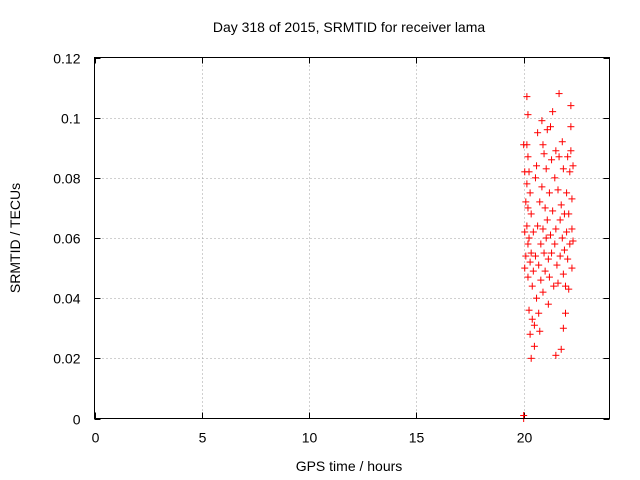 This screenshot has width=640, height=480. Describe the element at coordinates (349, 466) in the screenshot. I see `x-axis-label: GPS time / hours` at that location.